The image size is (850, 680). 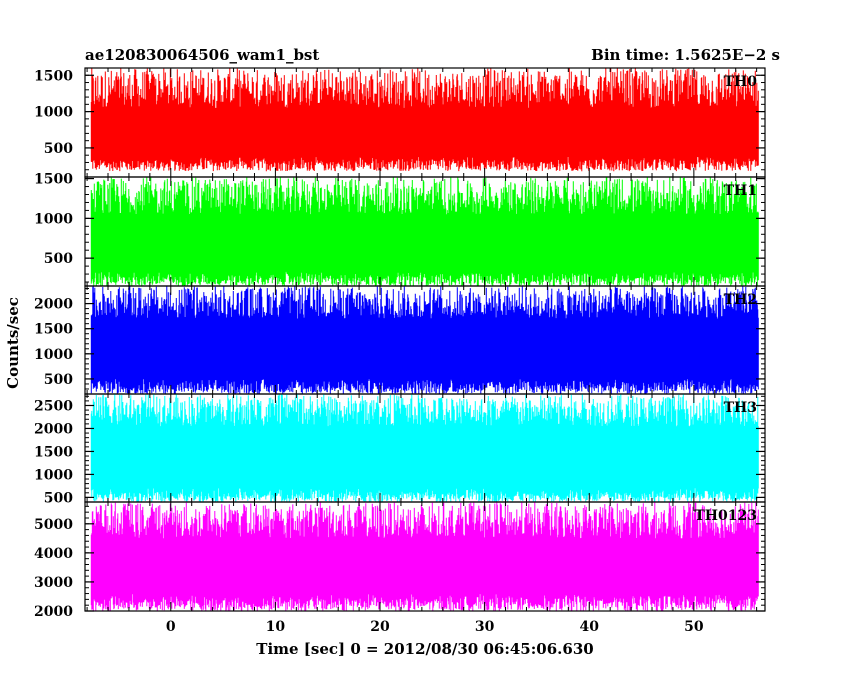 What do you see at coordinates (424, 231) in the screenshot?
I see `series-th1-trace` at bounding box center [424, 231].